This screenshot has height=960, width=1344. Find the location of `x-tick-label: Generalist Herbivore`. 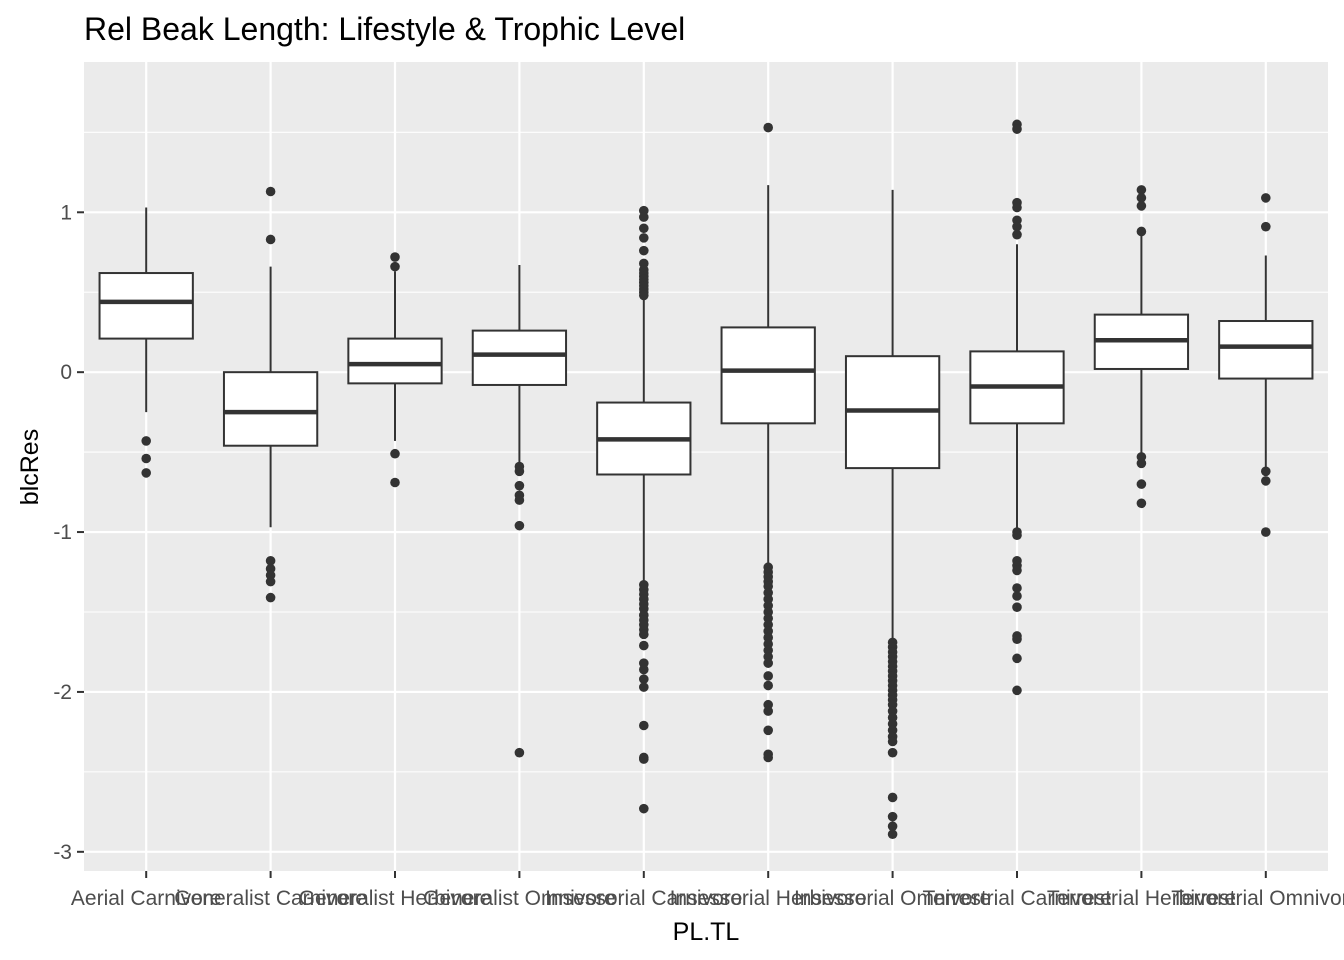

x-tick-label: Generalist Herbivore is located at coordinates (395, 898).